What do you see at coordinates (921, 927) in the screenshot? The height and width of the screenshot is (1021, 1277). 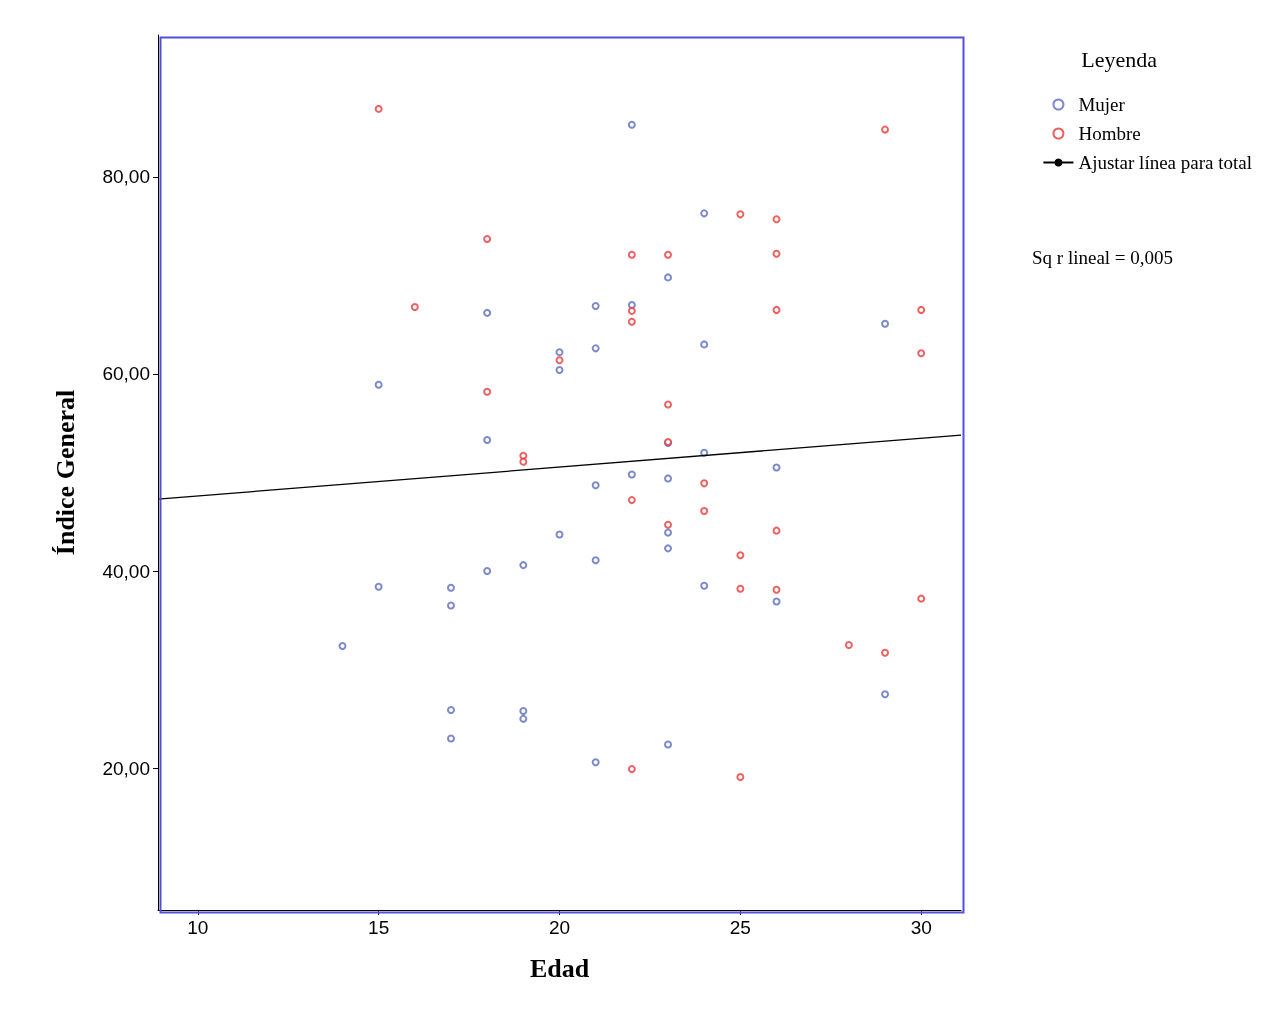 I see `x-tick-label: 30` at bounding box center [921, 927].